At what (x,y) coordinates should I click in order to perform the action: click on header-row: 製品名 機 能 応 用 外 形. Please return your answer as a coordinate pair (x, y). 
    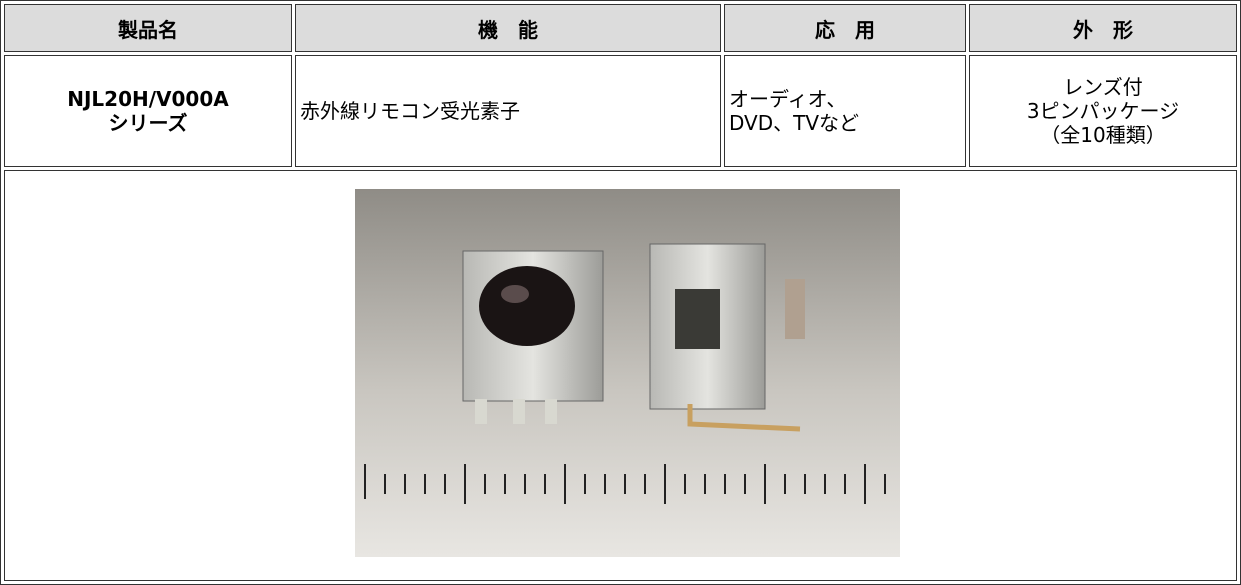
    Looking at the image, I should click on (620, 28).